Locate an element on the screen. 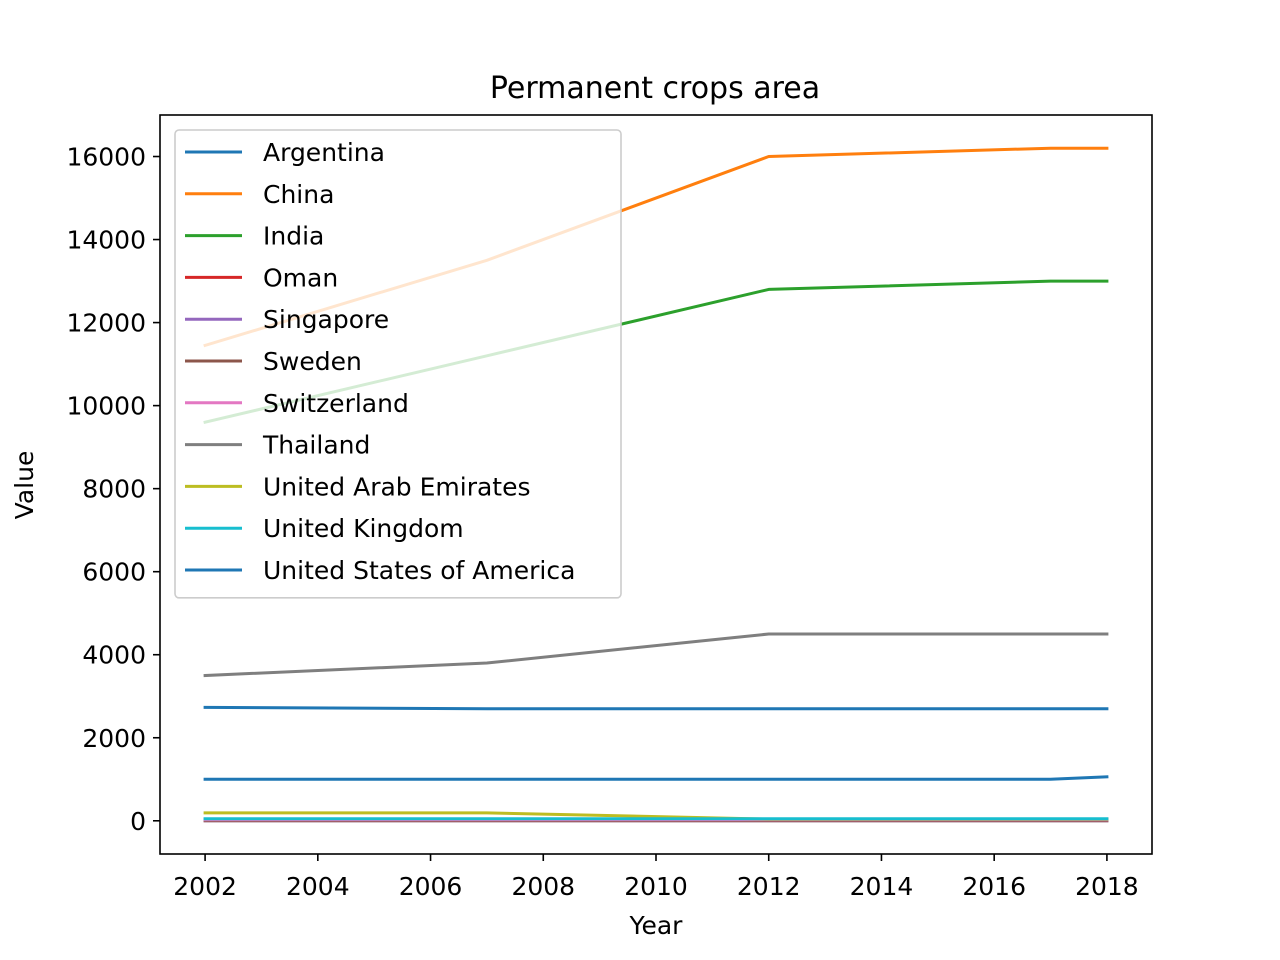  legend-label-united-kingdom: United Kingdom is located at coordinates (363, 528).